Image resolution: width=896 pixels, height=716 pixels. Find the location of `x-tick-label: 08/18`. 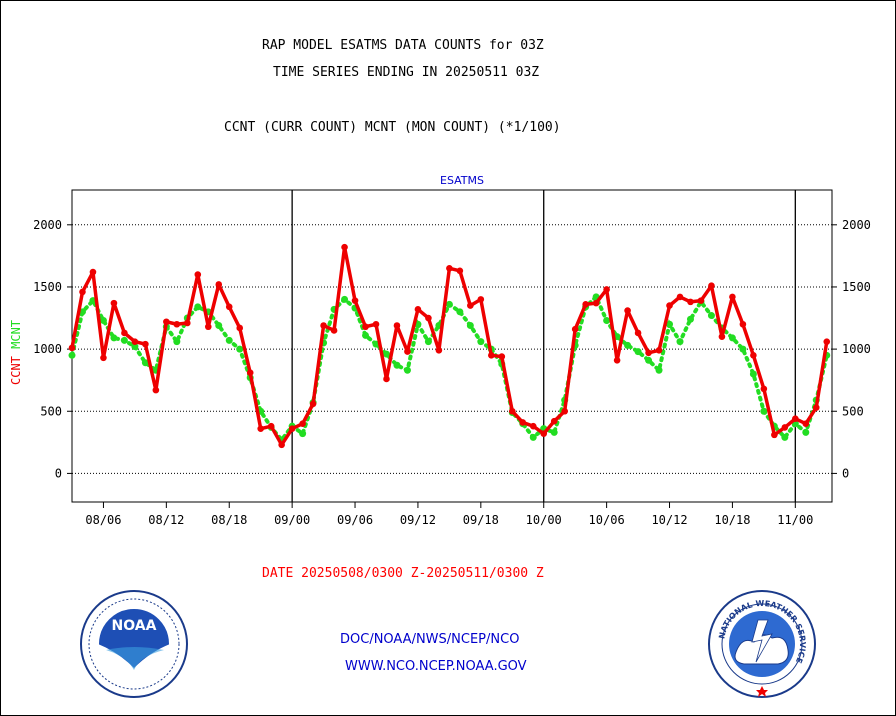

x-tick-label: 08/18 is located at coordinates (229, 520).